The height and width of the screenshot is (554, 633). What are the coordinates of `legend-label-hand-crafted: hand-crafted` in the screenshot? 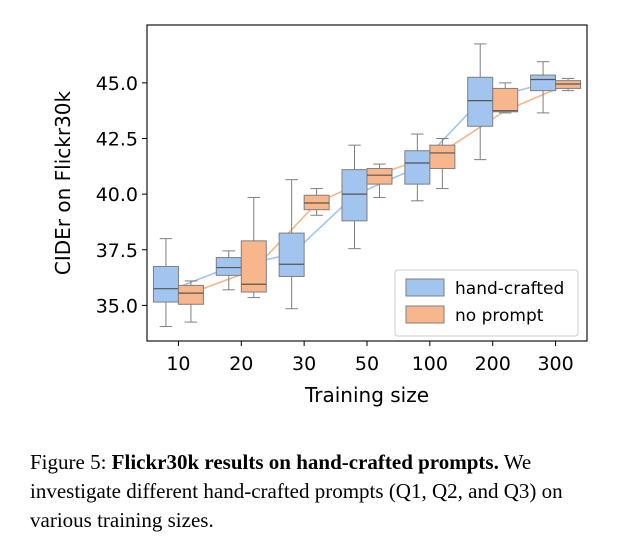 It's located at (509, 289).